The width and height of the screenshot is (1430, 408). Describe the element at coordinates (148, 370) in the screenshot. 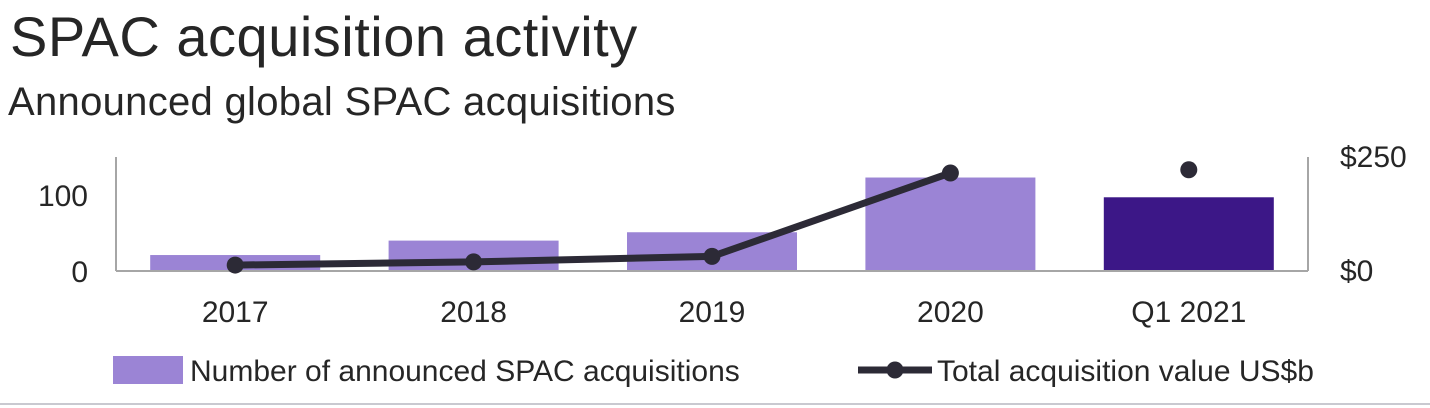

I see `legend-bar-swatch` at that location.